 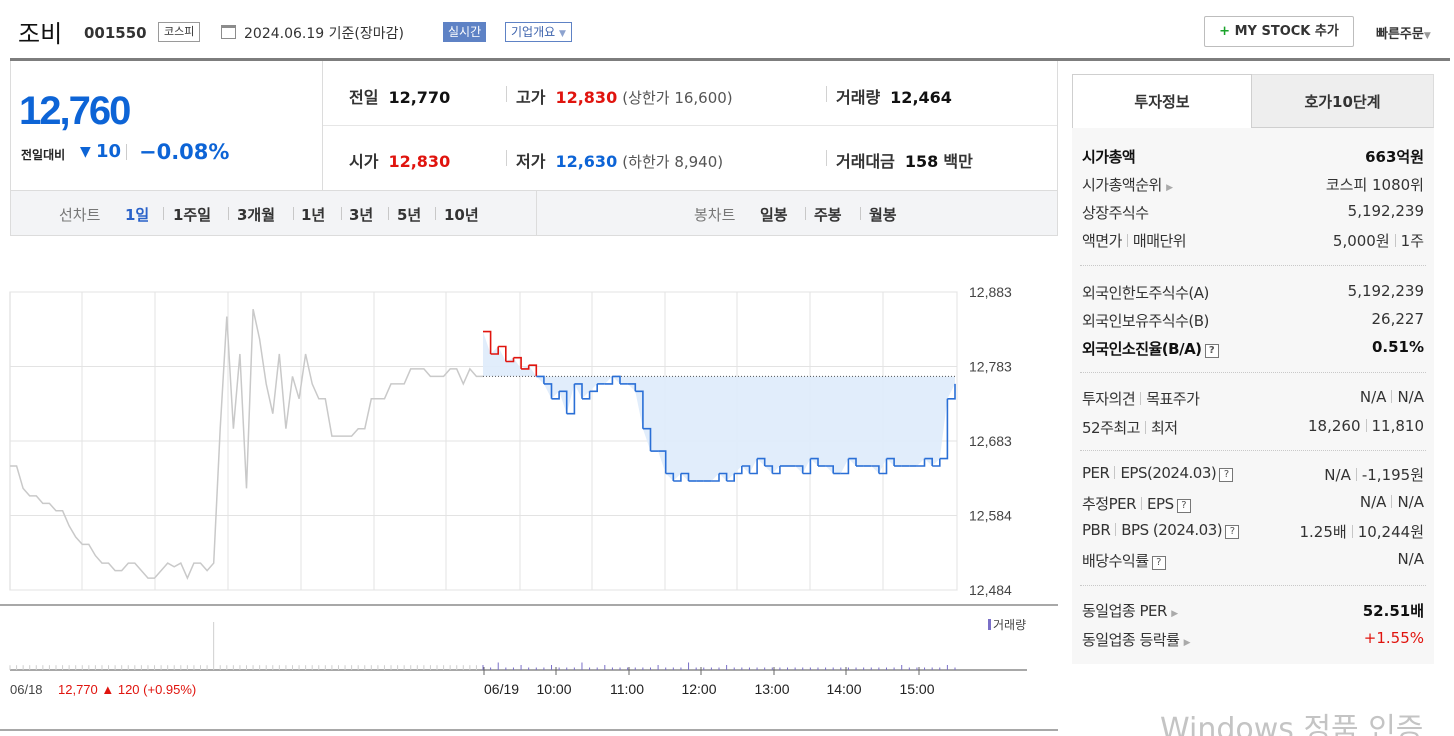 What do you see at coordinates (1162, 101) in the screenshot?
I see `tab-invest-info: 투자정보` at bounding box center [1162, 101].